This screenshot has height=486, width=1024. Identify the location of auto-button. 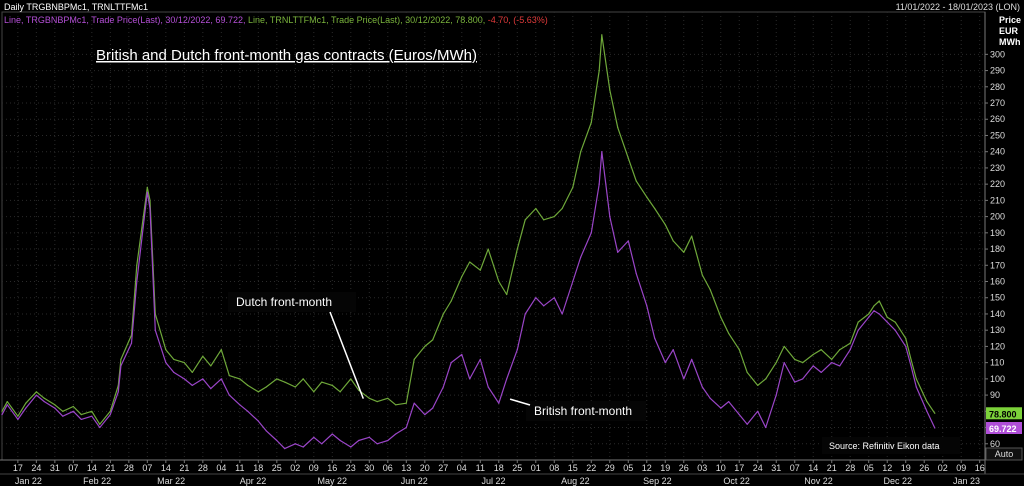
(1004, 454).